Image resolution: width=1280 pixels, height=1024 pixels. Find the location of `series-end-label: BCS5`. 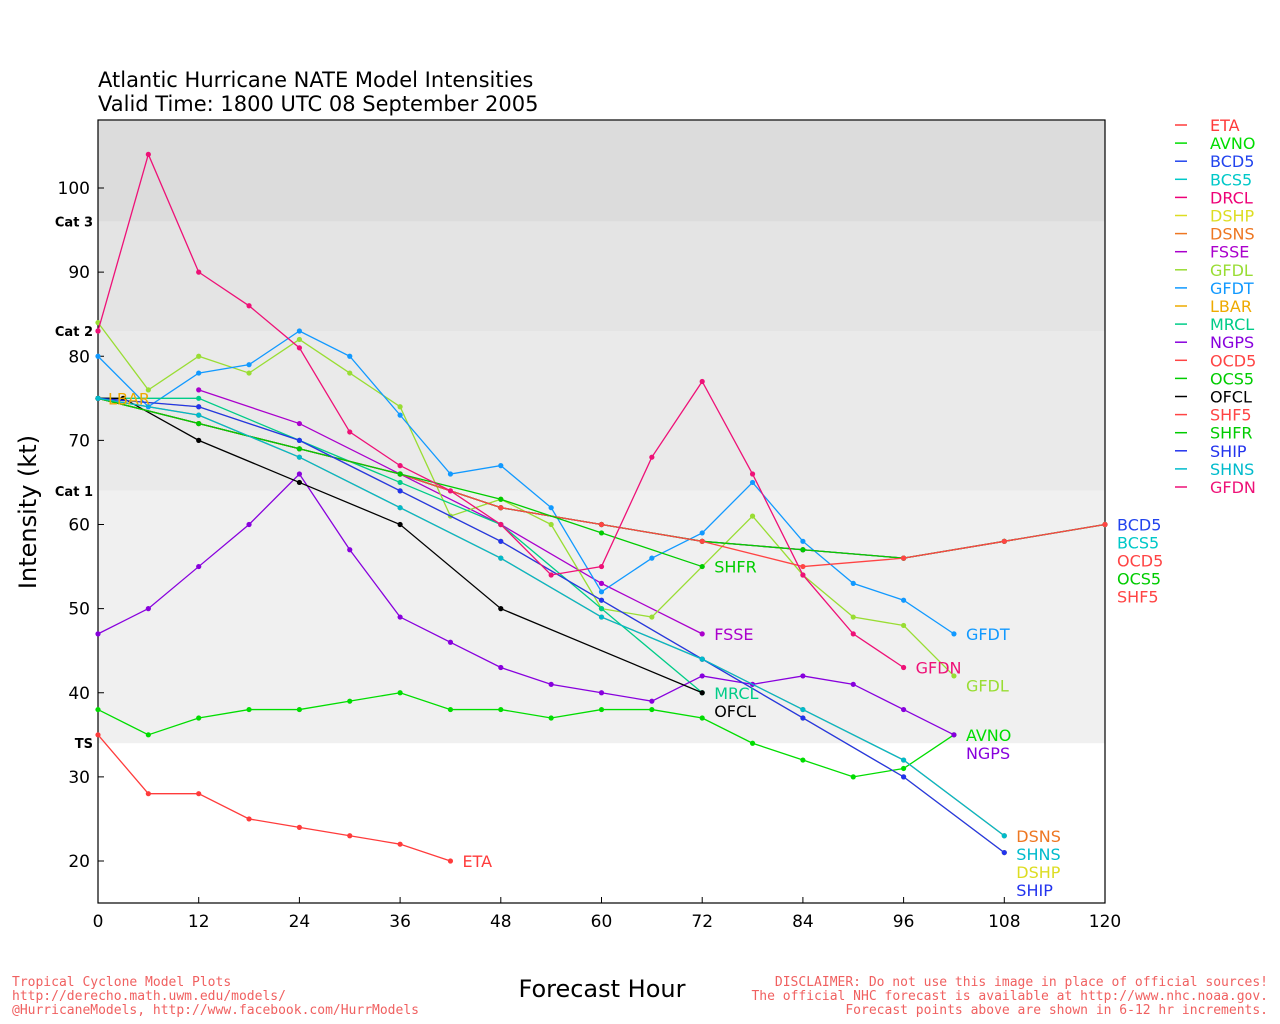

series-end-label: BCS5 is located at coordinates (1138, 543).